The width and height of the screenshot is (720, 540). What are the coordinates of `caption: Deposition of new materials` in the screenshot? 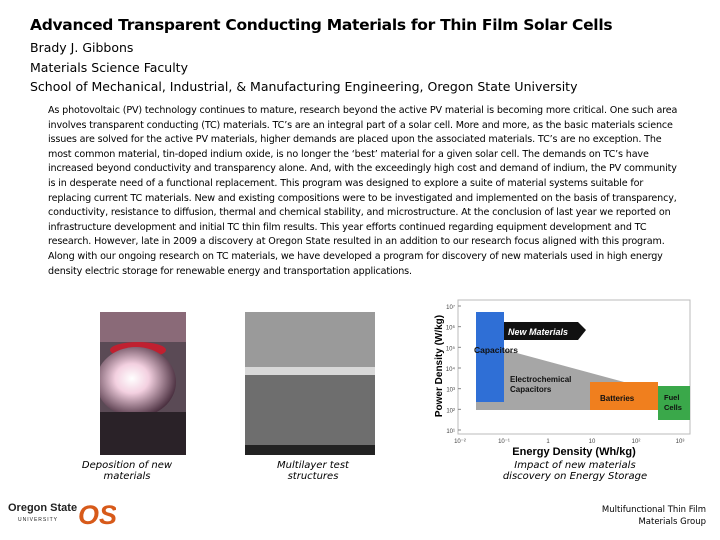 It's located at (127, 471).